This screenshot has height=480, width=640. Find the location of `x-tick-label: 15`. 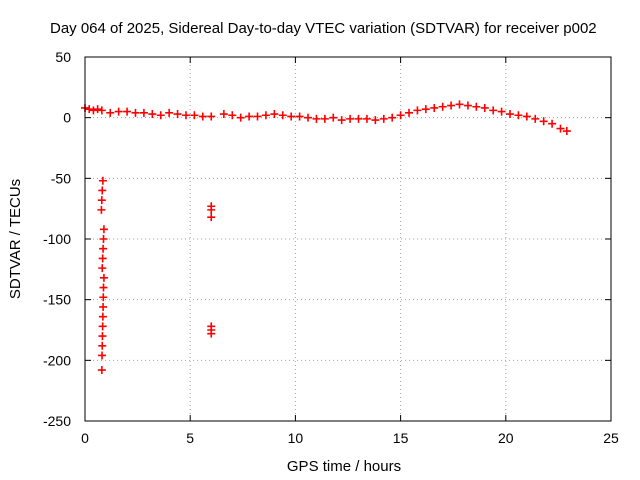

x-tick-label: 15 is located at coordinates (401, 438).